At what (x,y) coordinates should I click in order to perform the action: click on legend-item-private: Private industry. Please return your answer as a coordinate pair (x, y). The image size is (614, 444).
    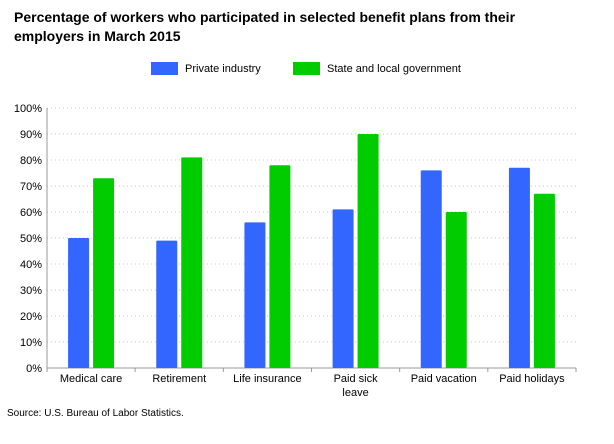
    Looking at the image, I should click on (206, 68).